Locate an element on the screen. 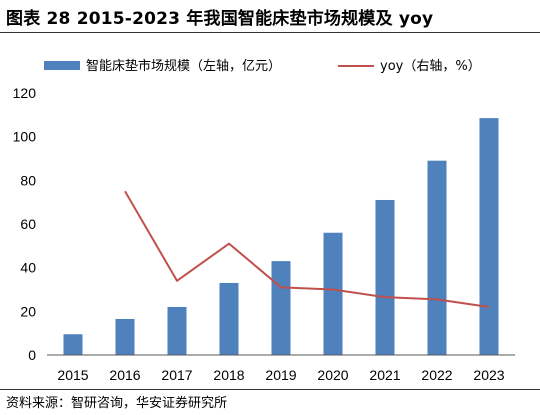 Image resolution: width=540 pixels, height=415 pixels. bar-2019 is located at coordinates (281, 308).